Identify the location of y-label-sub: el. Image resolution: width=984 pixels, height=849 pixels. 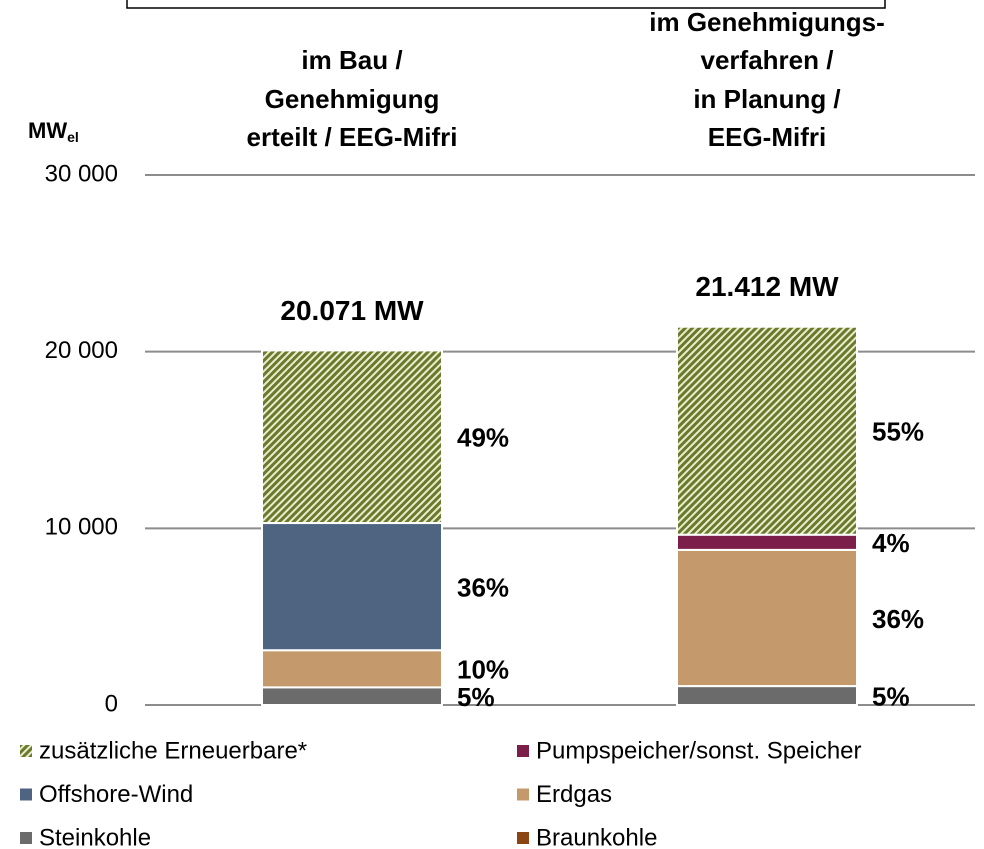
(73, 137).